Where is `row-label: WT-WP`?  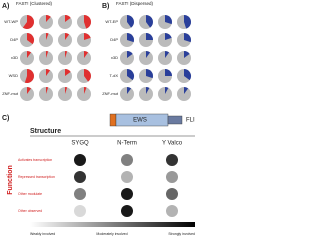
row-label: WT-WP is located at coordinates (11, 21).